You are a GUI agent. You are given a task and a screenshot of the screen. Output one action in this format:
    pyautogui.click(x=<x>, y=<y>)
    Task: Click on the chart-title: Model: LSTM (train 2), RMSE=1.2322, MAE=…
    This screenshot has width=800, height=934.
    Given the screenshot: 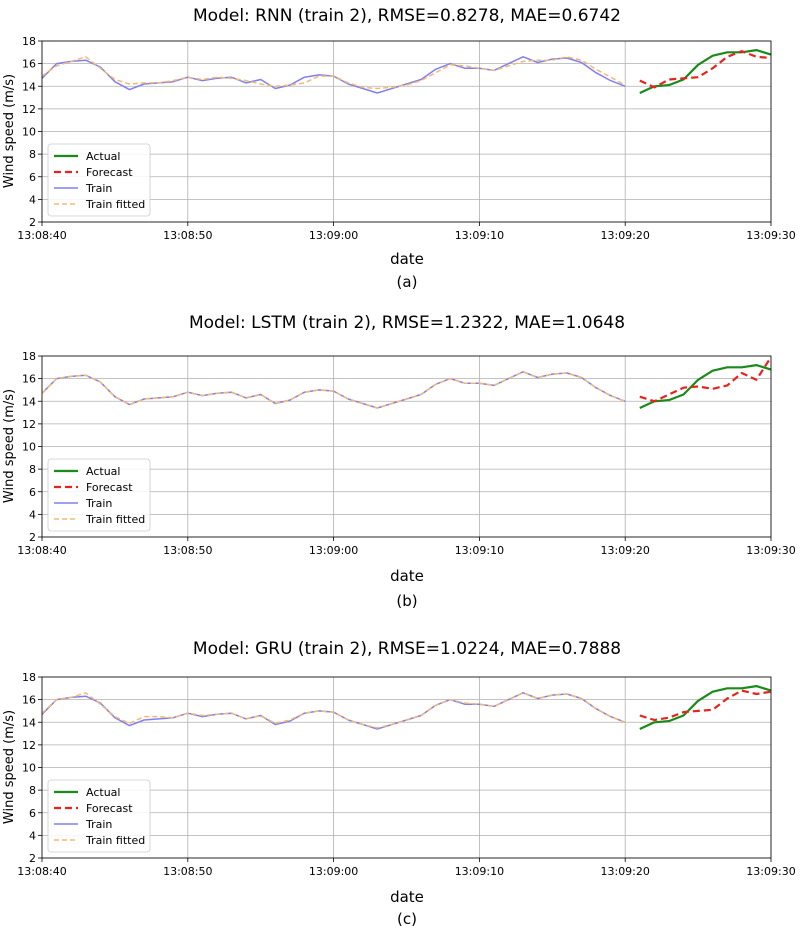 What is the action you would take?
    pyautogui.click(x=407, y=323)
    